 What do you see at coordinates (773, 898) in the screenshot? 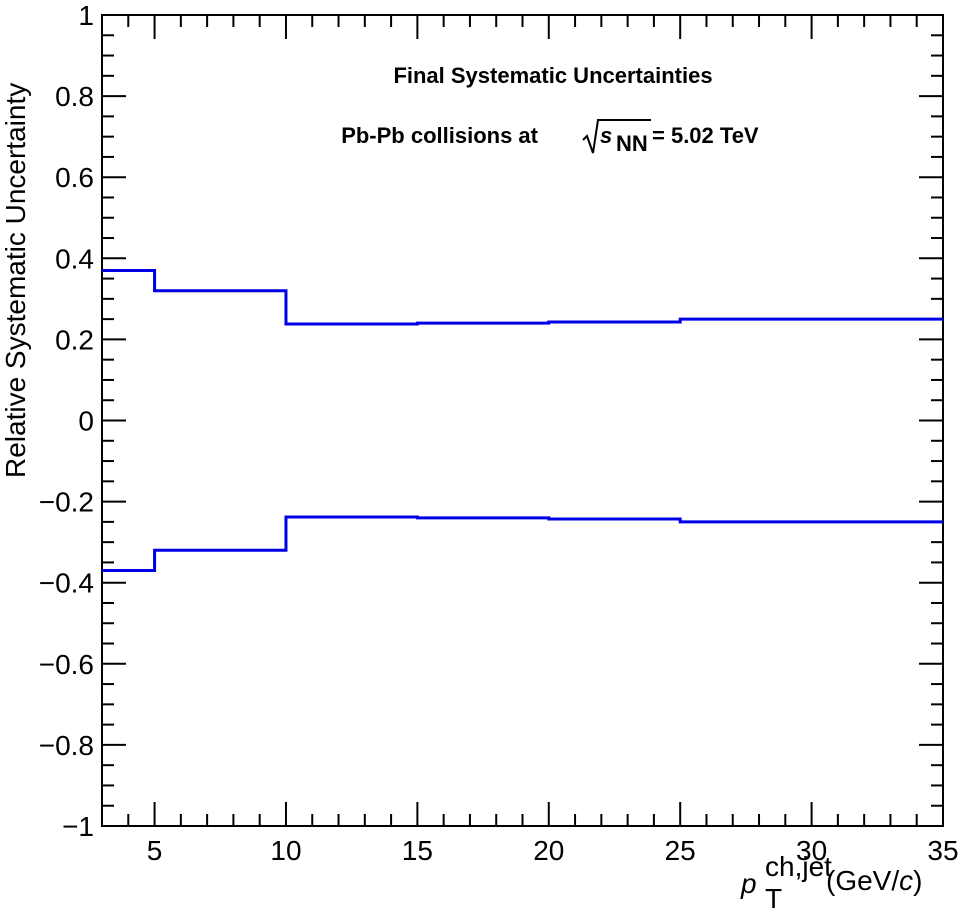
I see `x-label-sub: T` at bounding box center [773, 898].